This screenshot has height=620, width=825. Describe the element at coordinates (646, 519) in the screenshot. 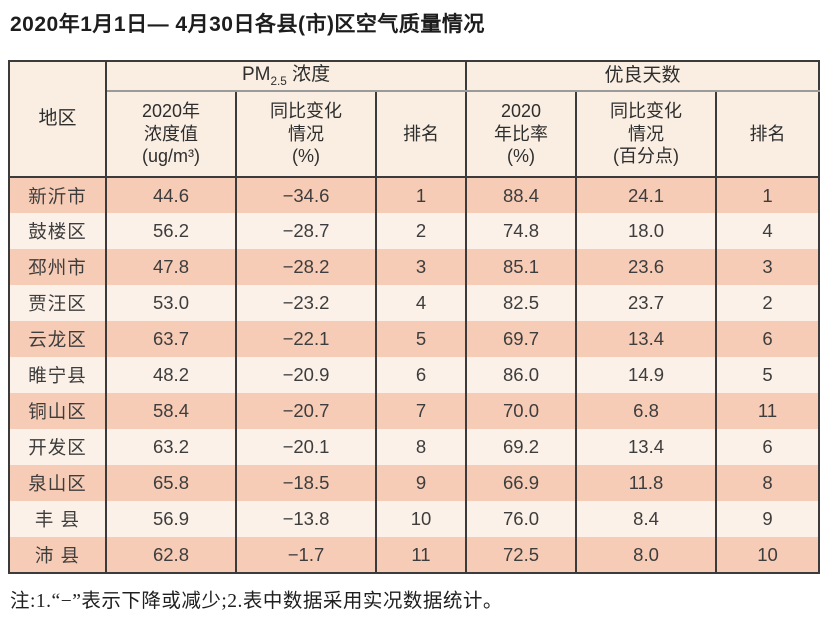

I see `cell-days-change: 8.4` at that location.